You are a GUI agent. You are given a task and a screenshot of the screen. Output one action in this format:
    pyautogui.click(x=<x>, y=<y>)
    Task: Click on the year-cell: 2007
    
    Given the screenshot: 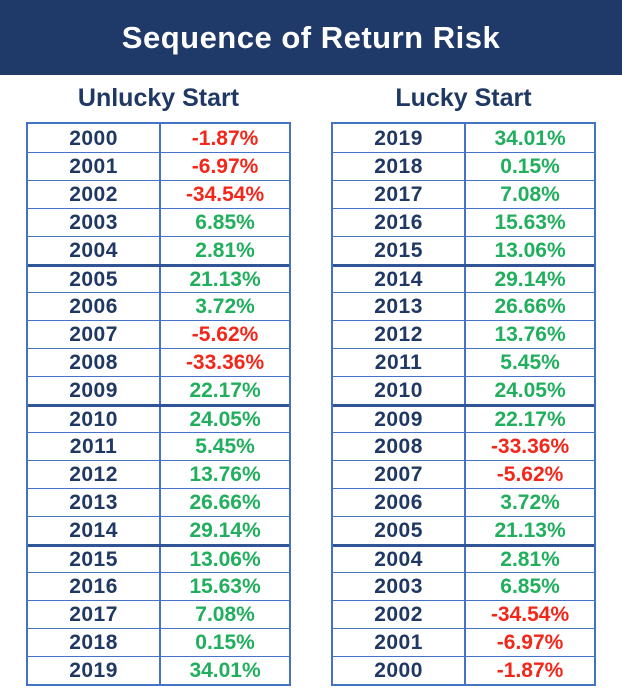 What is the action you would take?
    pyautogui.click(x=95, y=334)
    